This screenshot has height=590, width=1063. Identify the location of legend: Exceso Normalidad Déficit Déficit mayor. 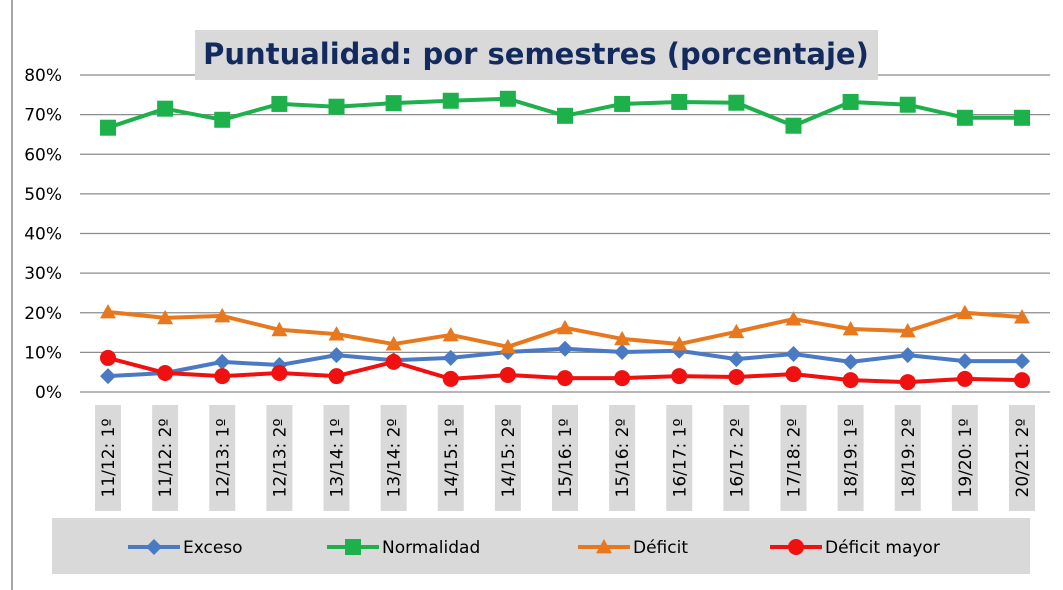
(534, 548).